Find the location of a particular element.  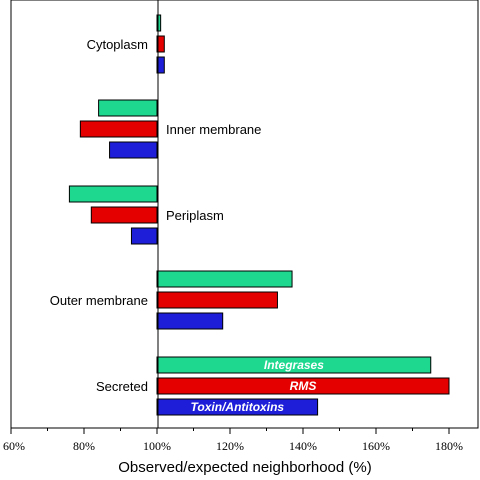

bar-secreted-rms is located at coordinates (303, 386).